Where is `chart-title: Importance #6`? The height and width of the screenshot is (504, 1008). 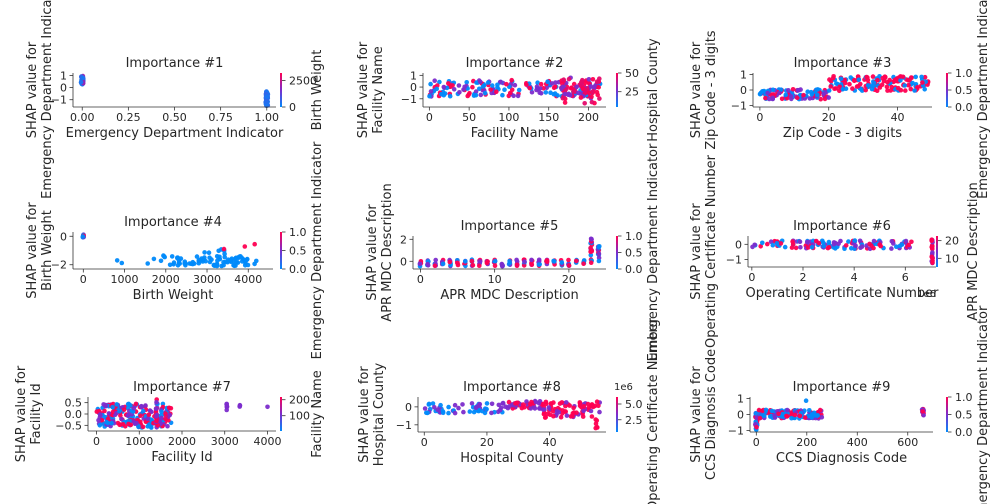 chart-title: Importance #6 is located at coordinates (842, 226).